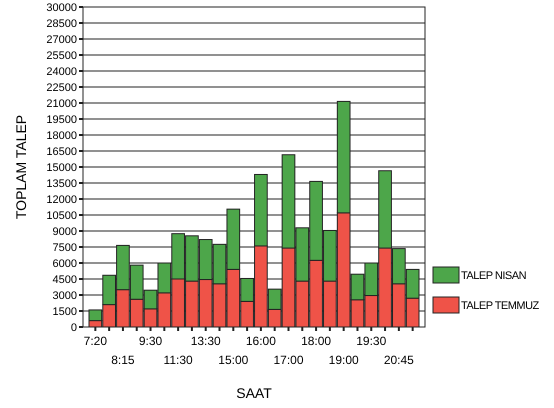  I want to click on y-tick-label: 13500, so click(61, 184).